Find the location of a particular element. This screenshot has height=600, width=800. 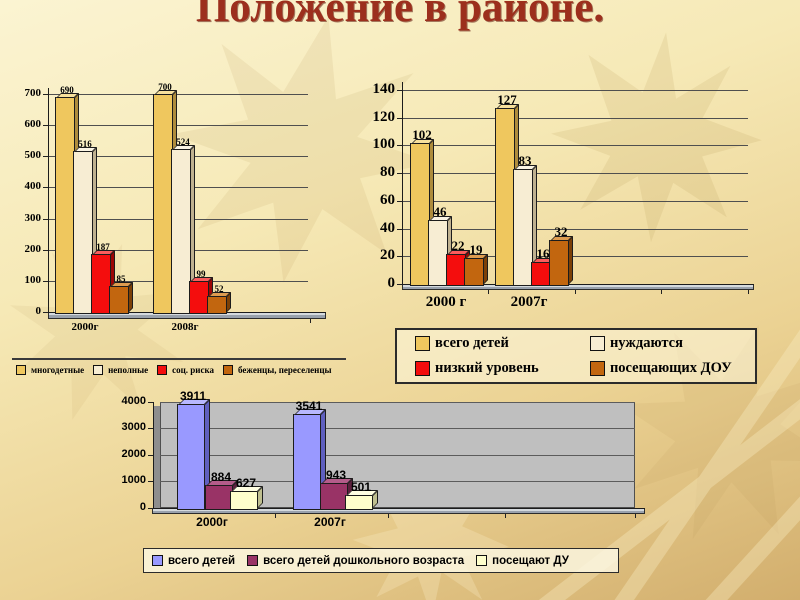

y-axis-label: 0 is located at coordinates (391, 283).